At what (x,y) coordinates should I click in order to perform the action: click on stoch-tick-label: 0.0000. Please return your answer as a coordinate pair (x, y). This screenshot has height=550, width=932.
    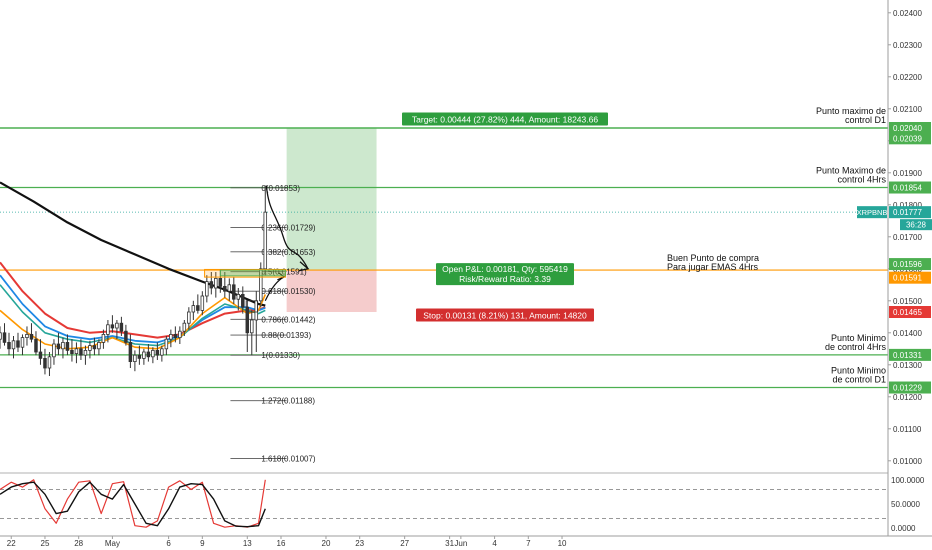
    Looking at the image, I should click on (903, 528).